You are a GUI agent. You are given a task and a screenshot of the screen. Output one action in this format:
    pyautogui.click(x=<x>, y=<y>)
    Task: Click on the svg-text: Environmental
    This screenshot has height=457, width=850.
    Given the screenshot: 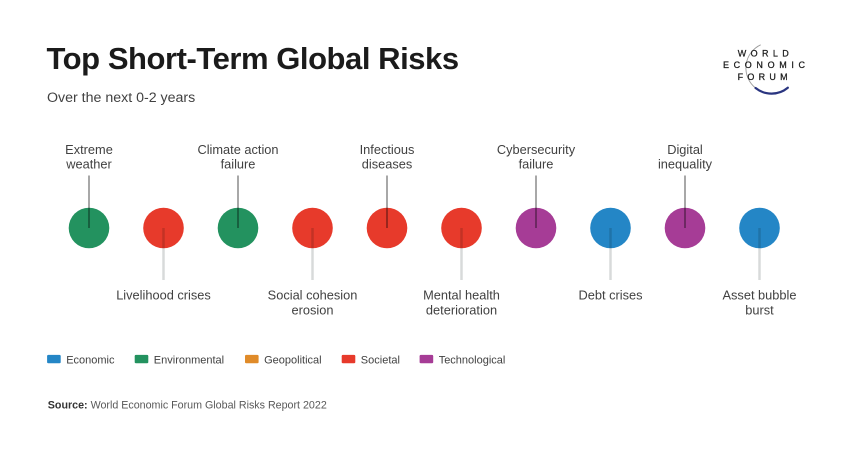 What is the action you would take?
    pyautogui.click(x=189, y=360)
    